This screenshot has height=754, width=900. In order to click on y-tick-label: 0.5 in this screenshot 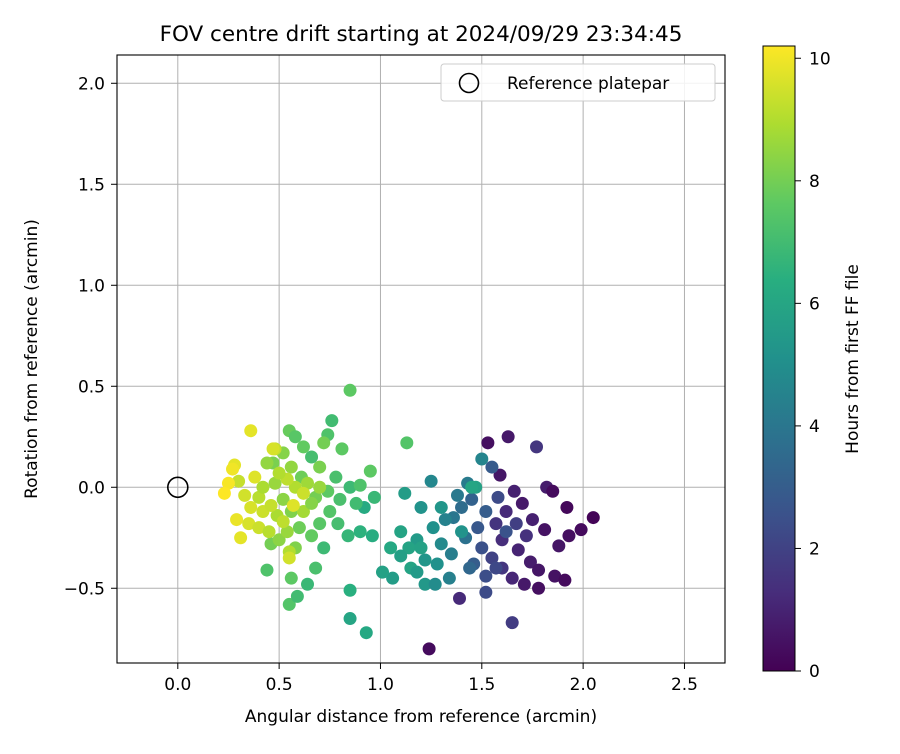, I will do `click(91, 387)`.